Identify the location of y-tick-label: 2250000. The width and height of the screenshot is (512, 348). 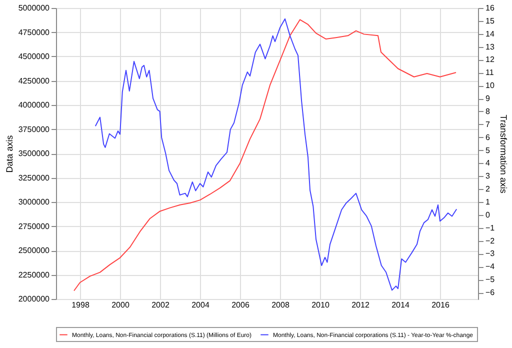
(34, 275).